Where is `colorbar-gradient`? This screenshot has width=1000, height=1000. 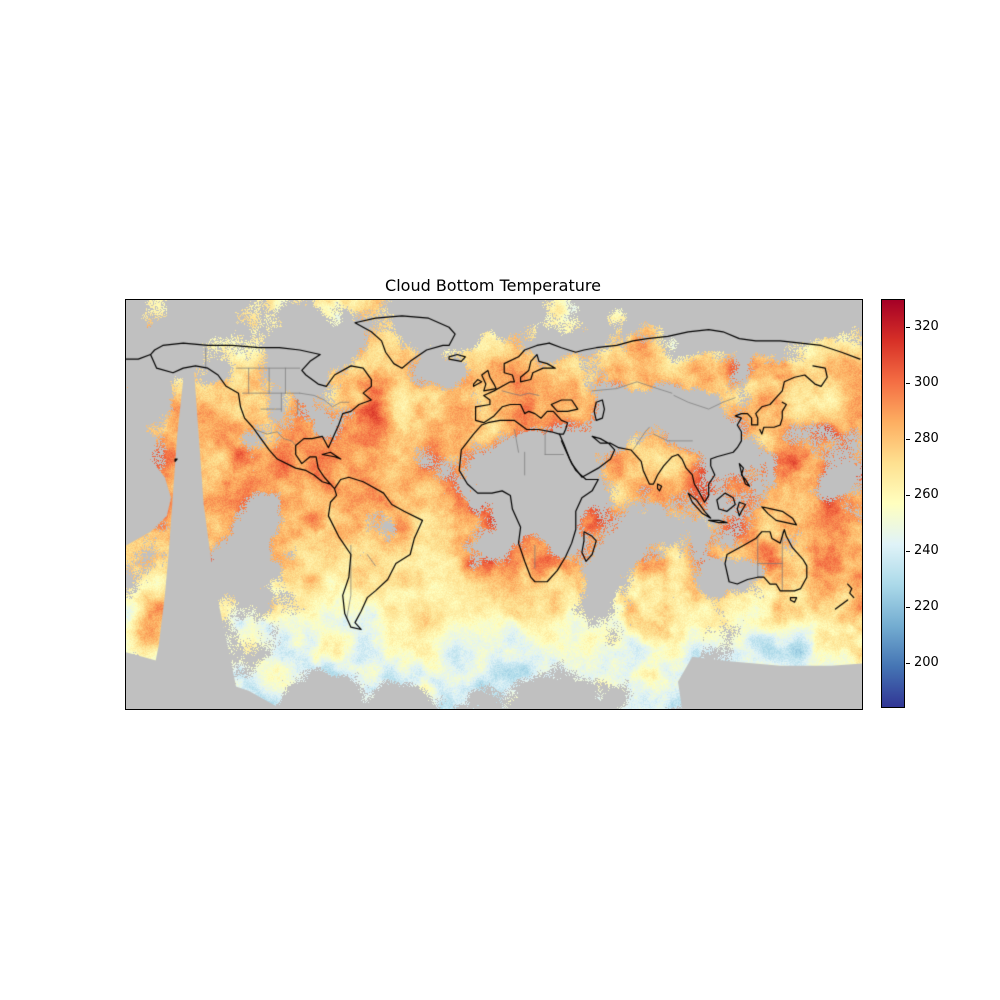
colorbar-gradient is located at coordinates (893, 503).